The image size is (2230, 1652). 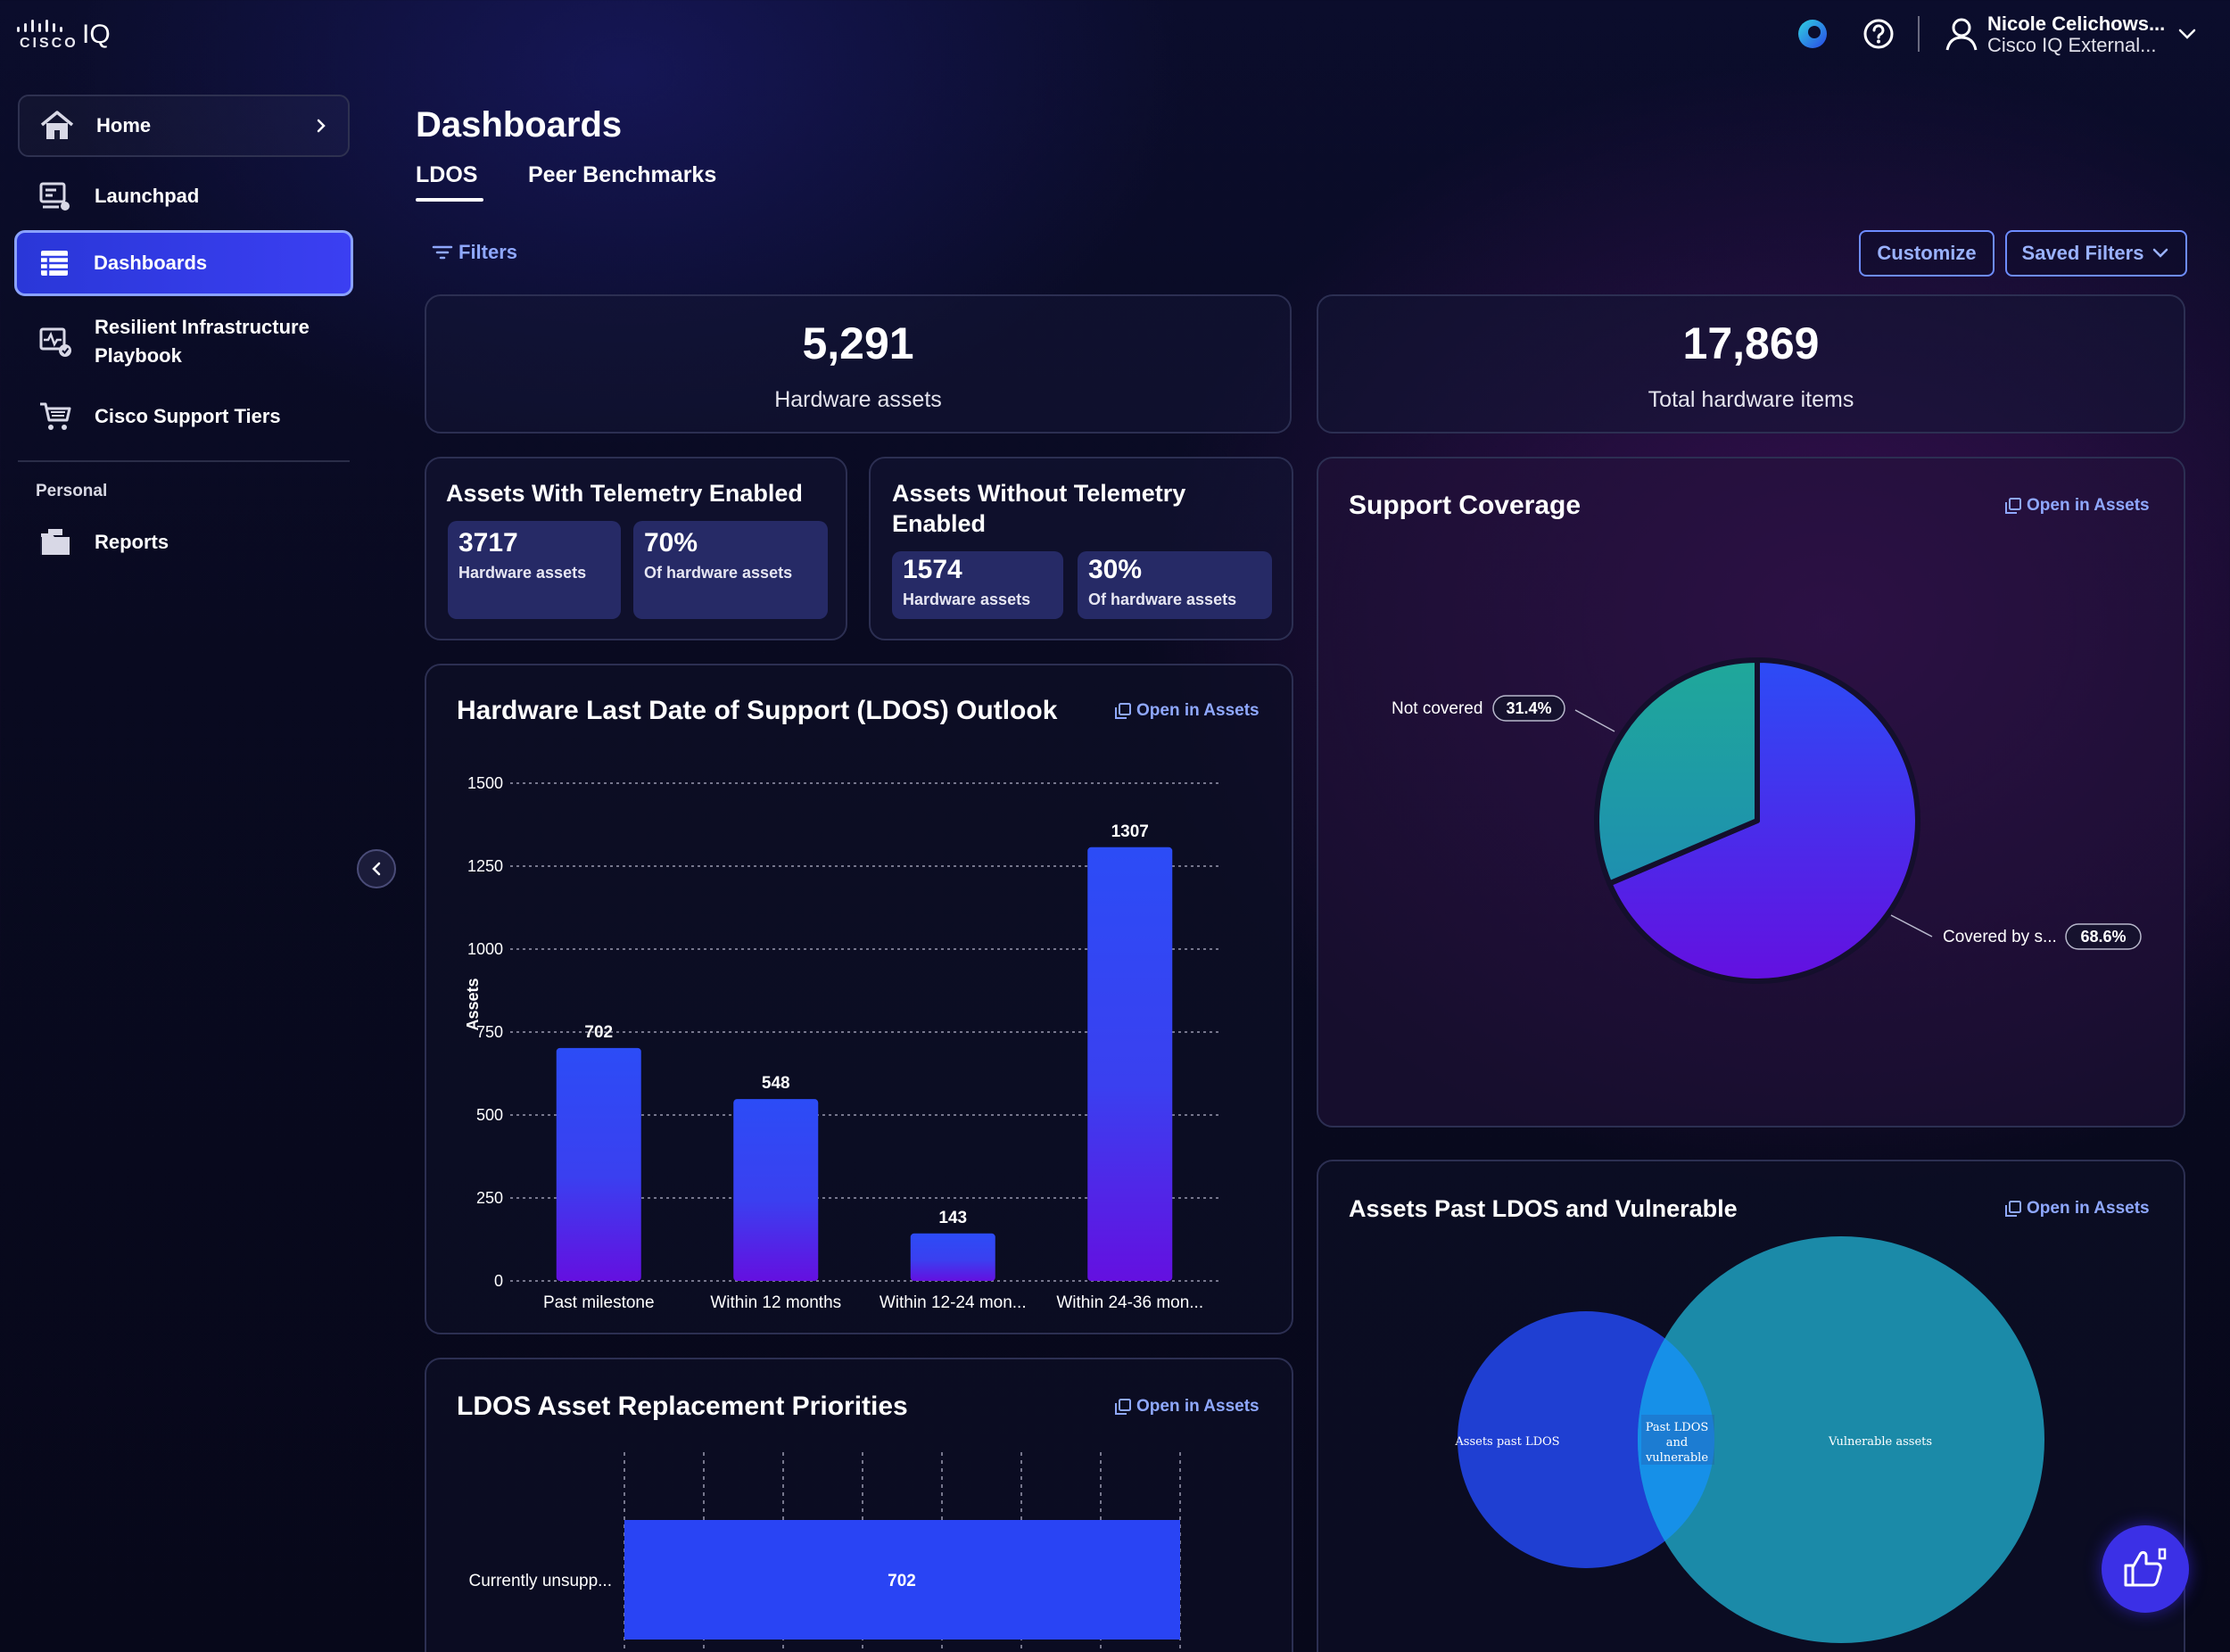 What do you see at coordinates (1751, 343) in the screenshot?
I see `total-items-value: 17,869` at bounding box center [1751, 343].